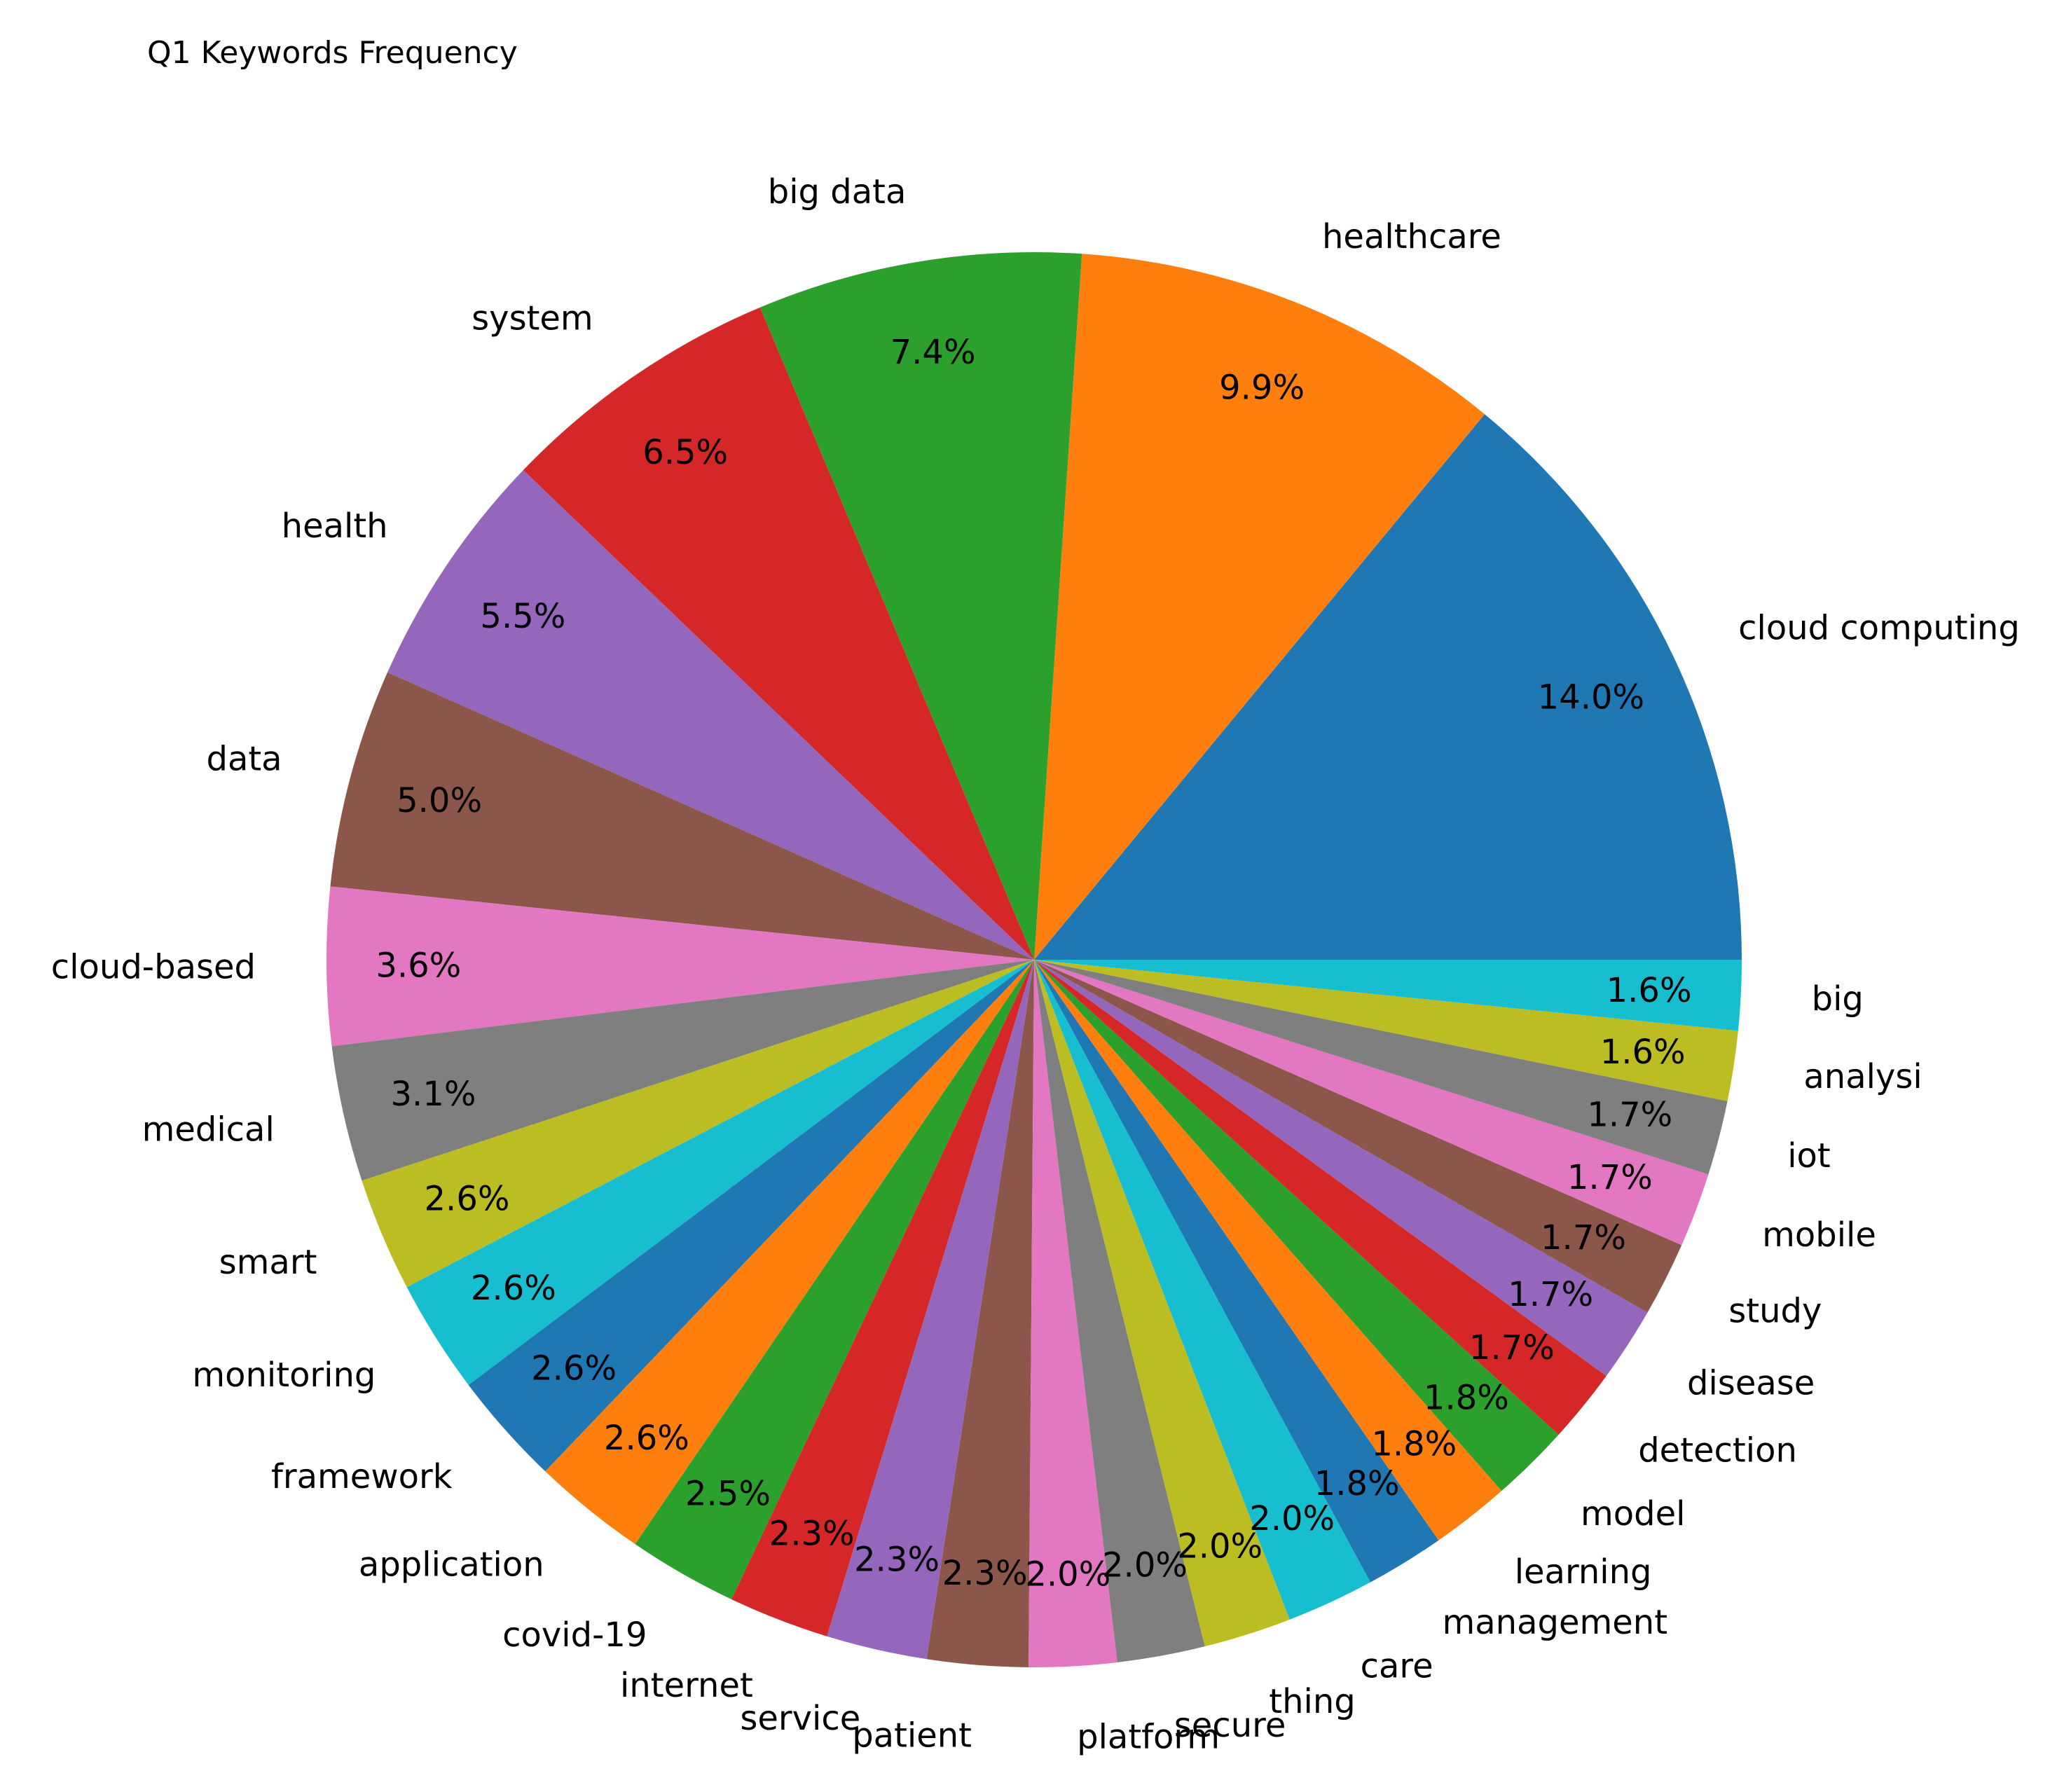 This screenshot has height=1792, width=2050. What do you see at coordinates (1145, 1565) in the screenshot?
I see `pct-label-secure: 2.0%` at bounding box center [1145, 1565].